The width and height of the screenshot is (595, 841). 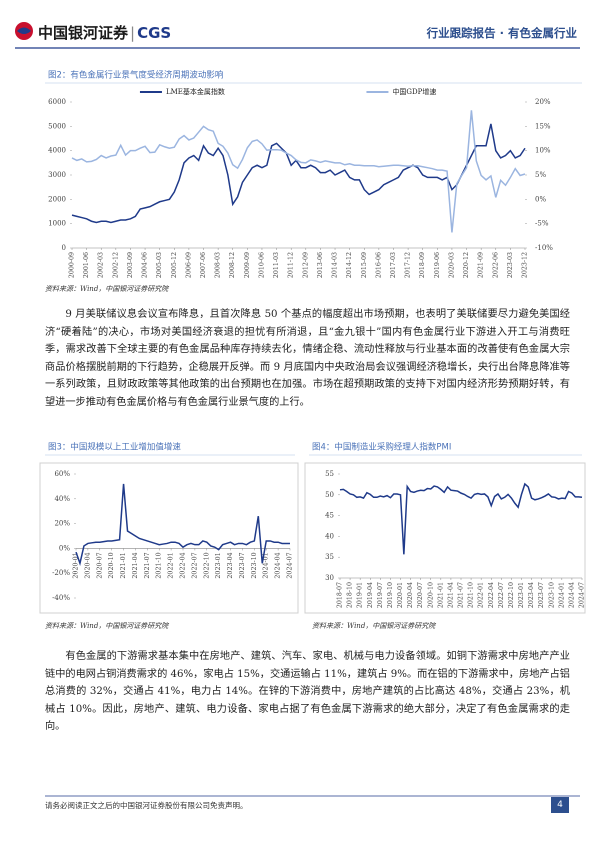 What do you see at coordinates (335, 265) in the screenshot?
I see `x-tick-label: 2014-03` at bounding box center [335, 265].